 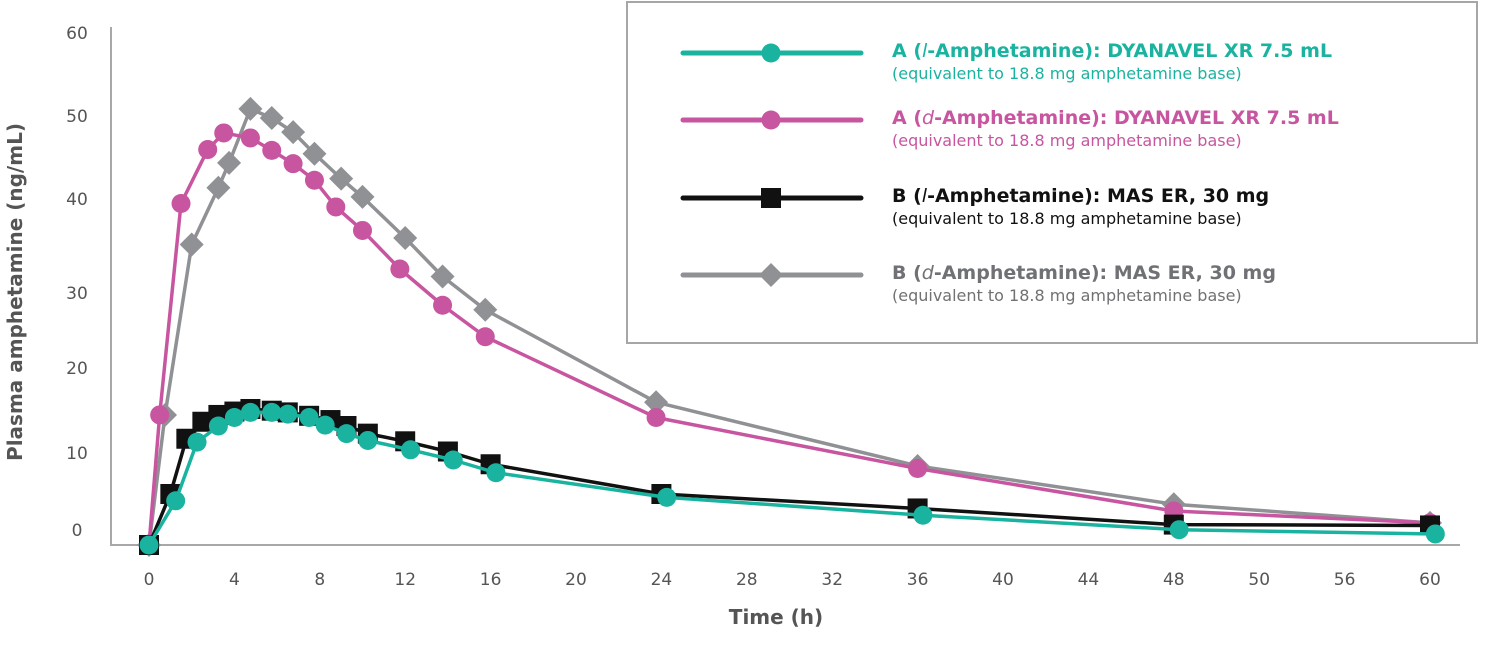 I want to click on x-tick-label: 12, so click(x=405, y=580).